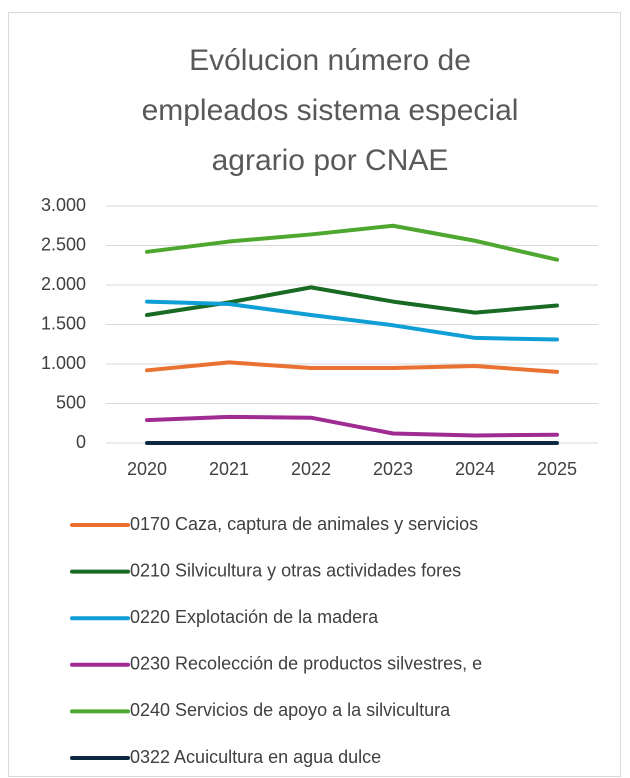  I want to click on y-tick-label: 1.500, so click(63, 323).